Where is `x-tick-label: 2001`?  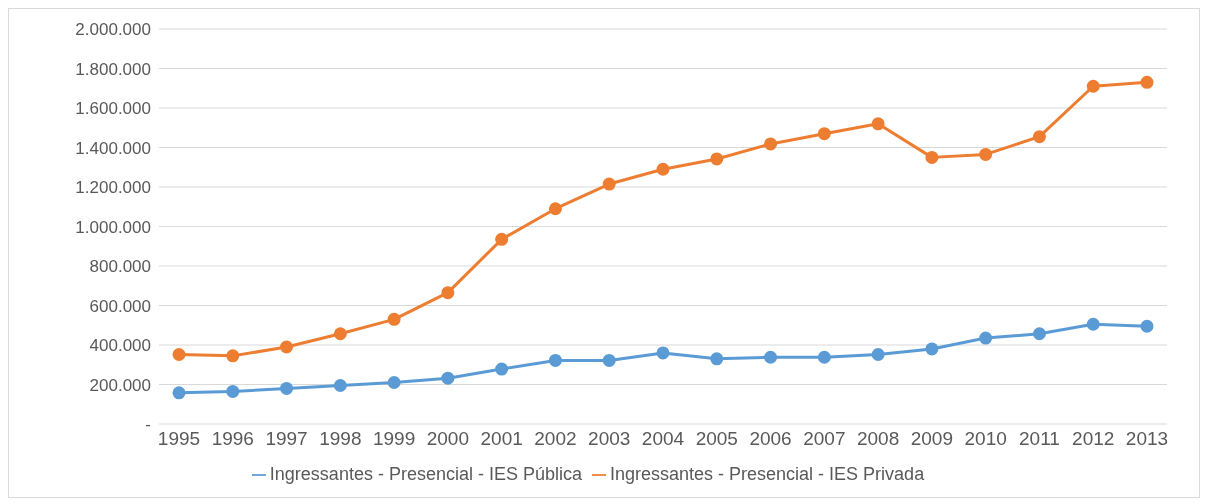 x-tick-label: 2001 is located at coordinates (501, 439).